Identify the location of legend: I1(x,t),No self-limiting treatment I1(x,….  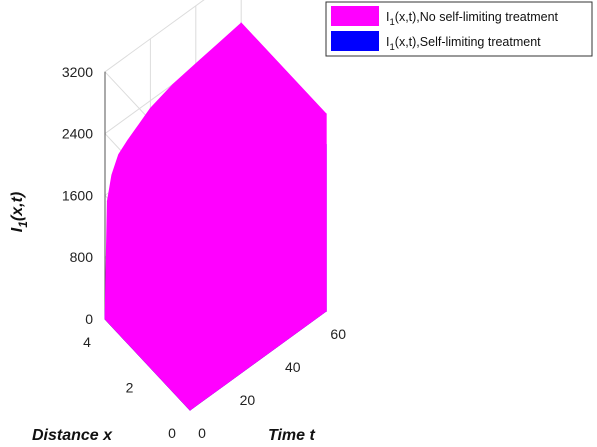
(459, 29).